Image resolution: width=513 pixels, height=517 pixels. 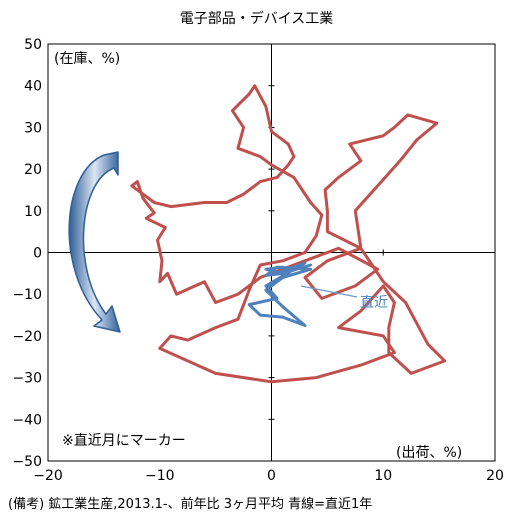 I want to click on y-tick-label: −30, so click(x=27, y=379).